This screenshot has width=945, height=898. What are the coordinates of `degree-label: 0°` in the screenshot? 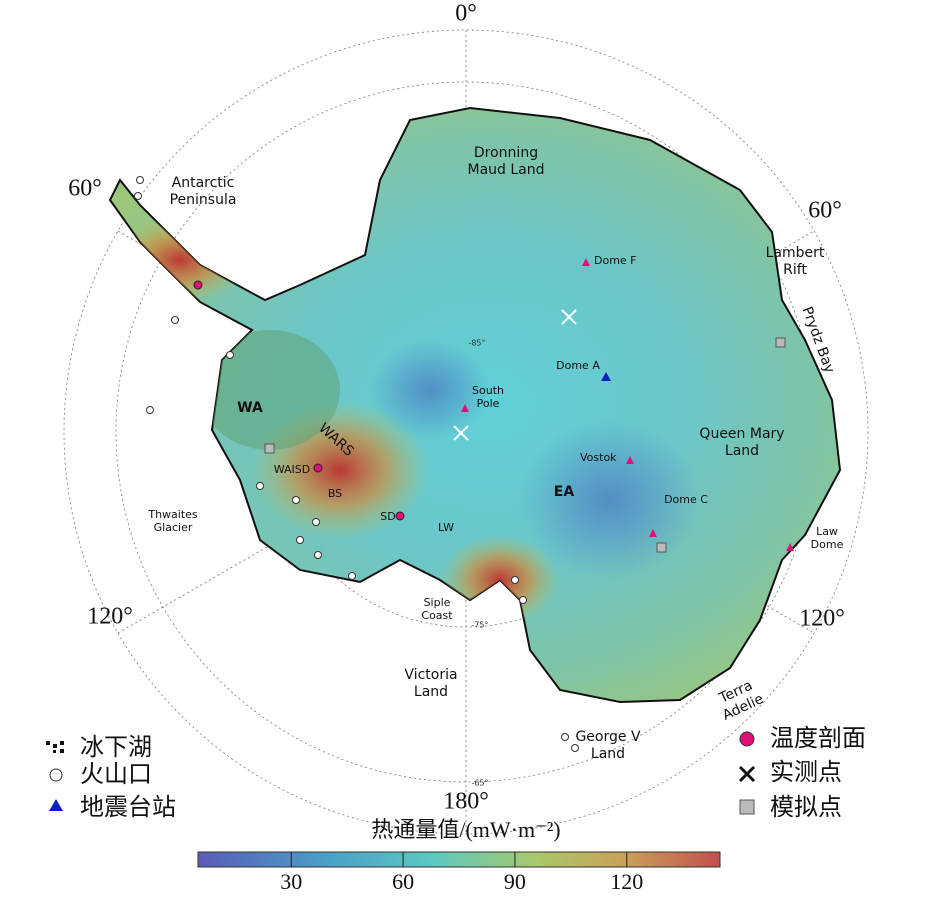 It's located at (466, 14).